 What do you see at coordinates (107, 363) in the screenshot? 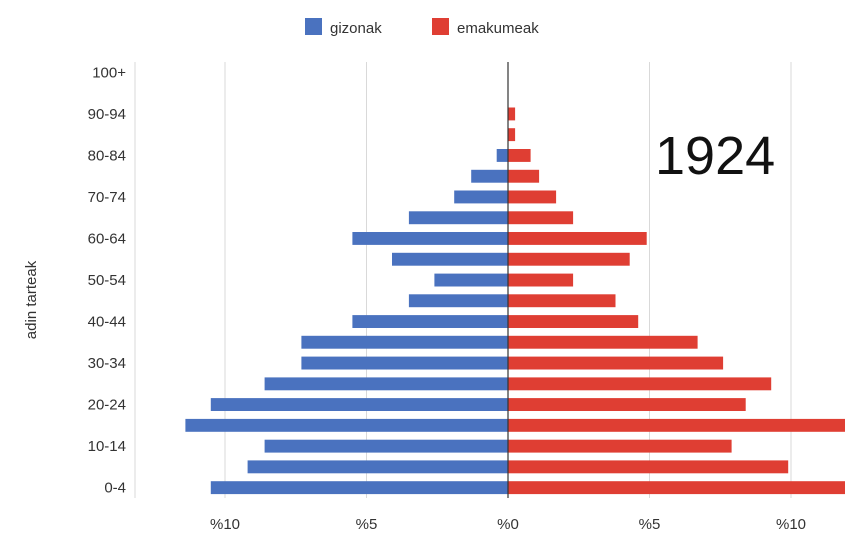
I see `y-tick-label: 30-34` at bounding box center [107, 363].